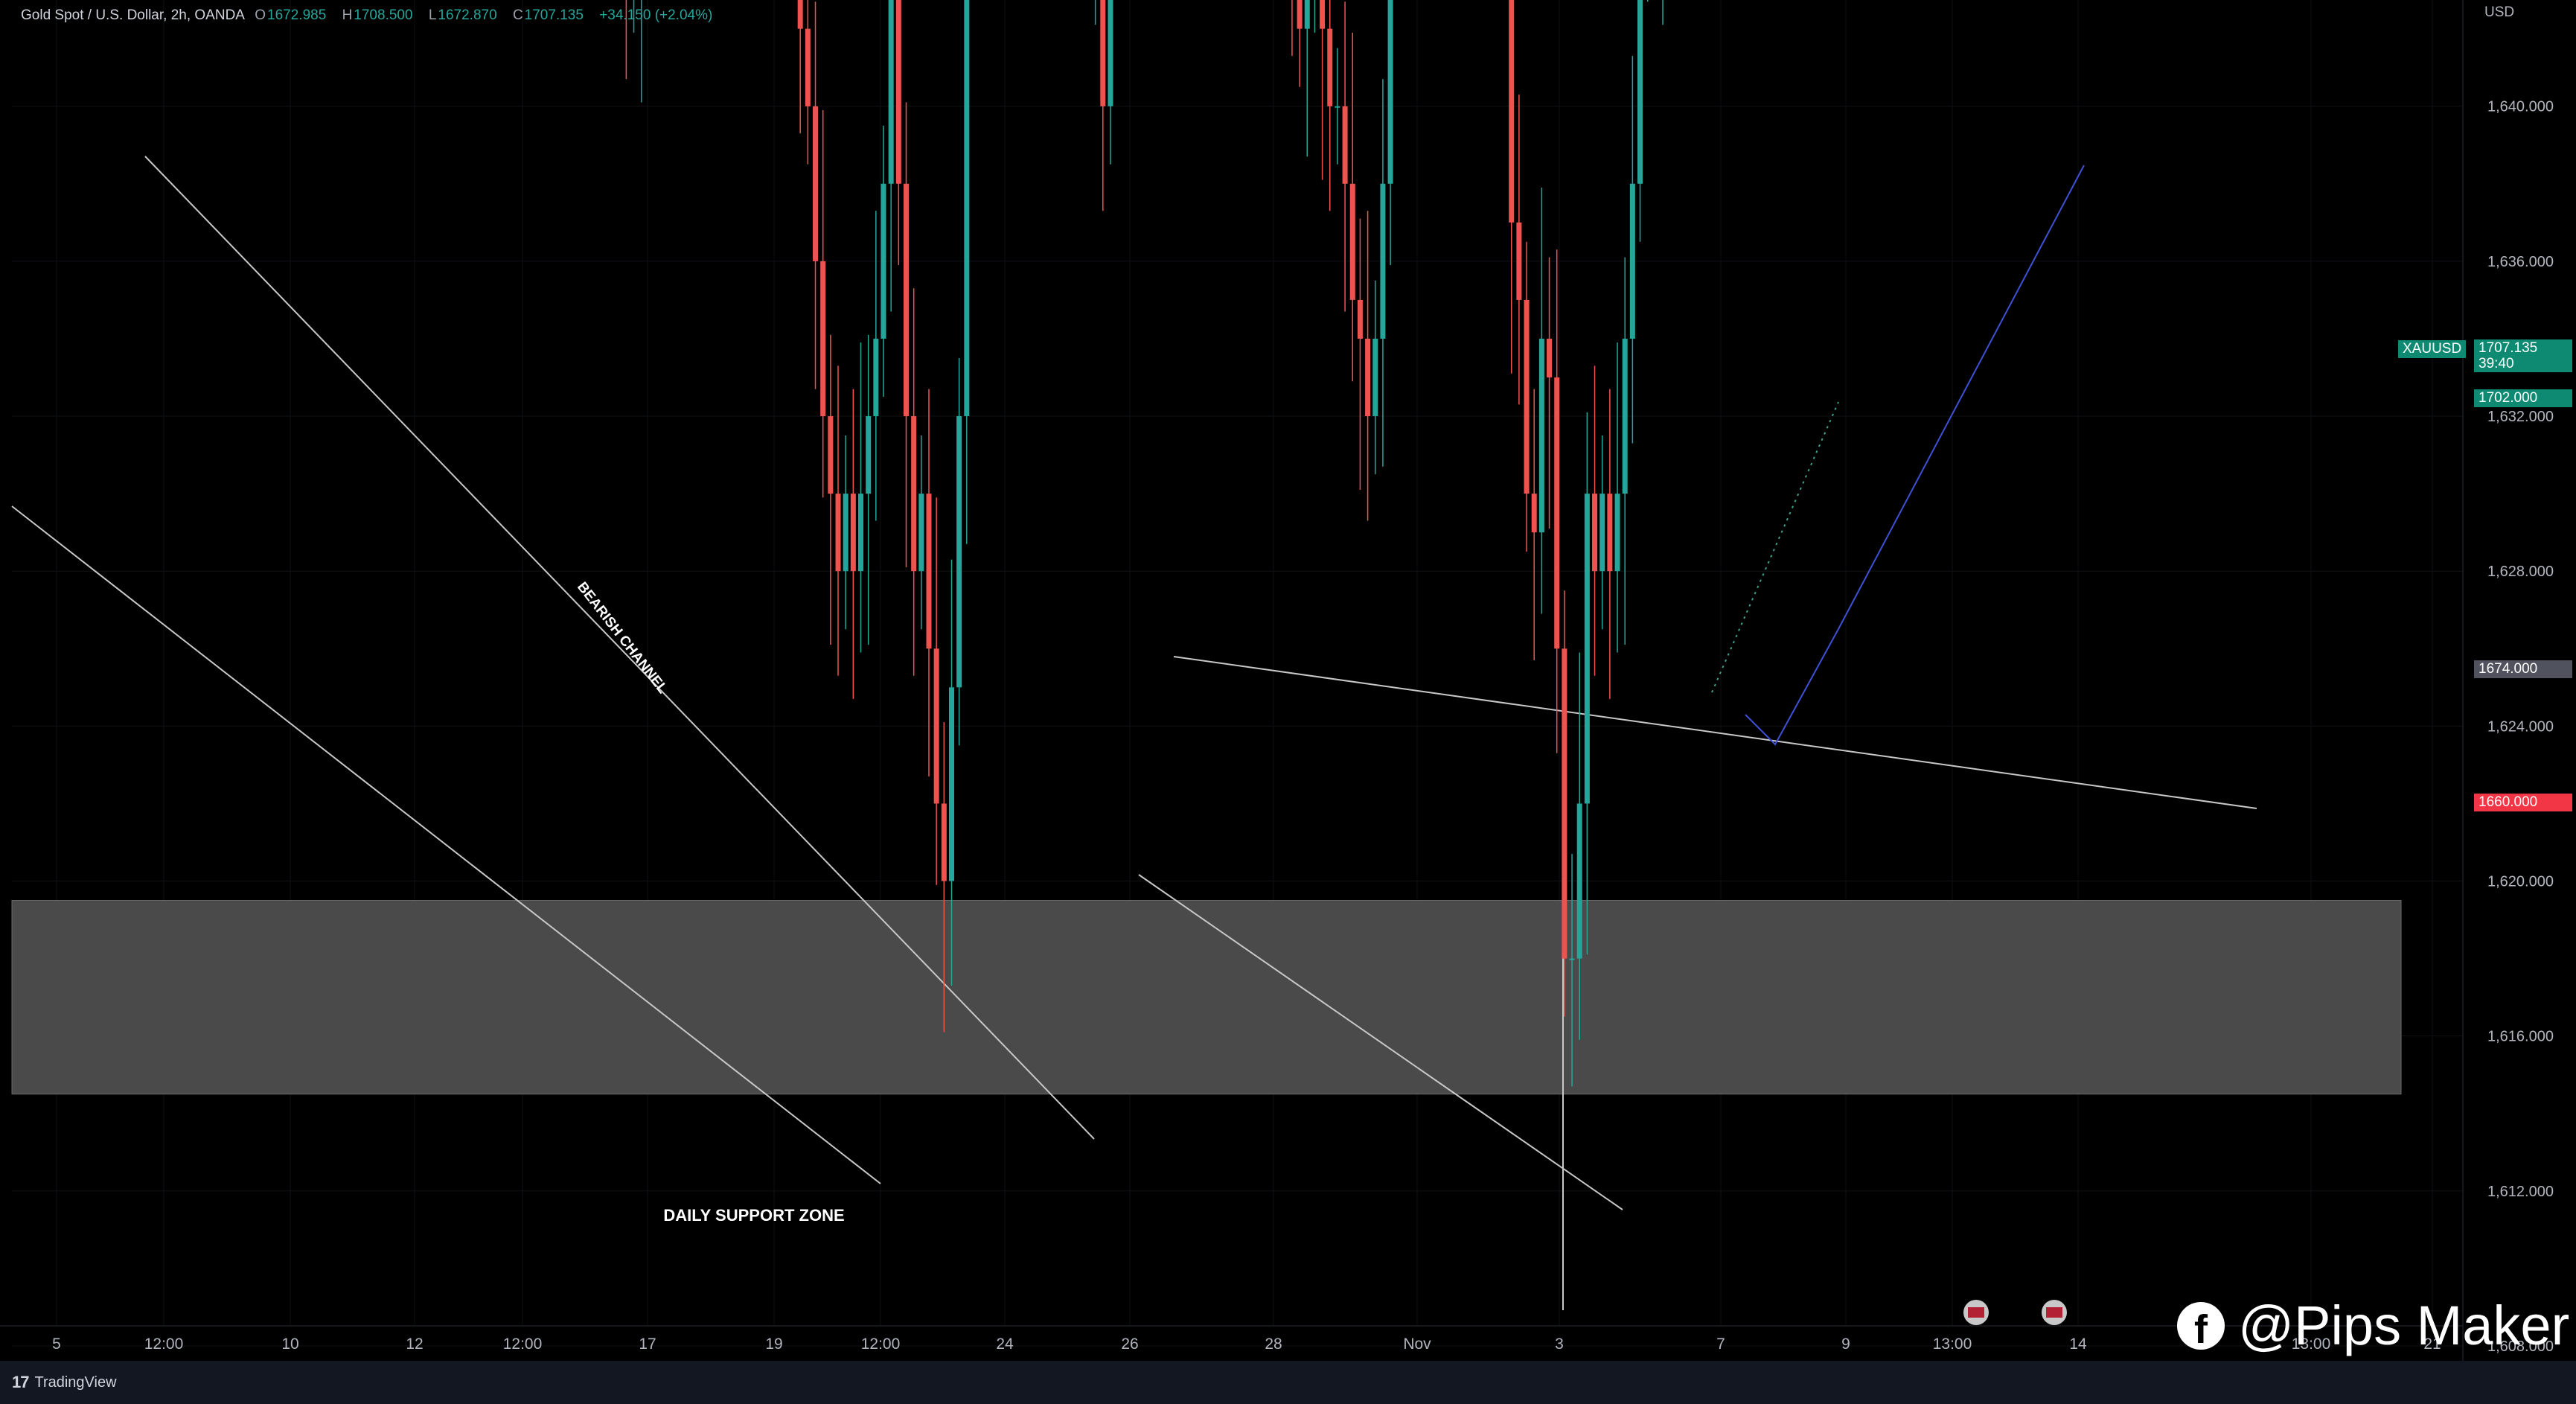 The image size is (2576, 1404). What do you see at coordinates (2311, 1344) in the screenshot?
I see `x-tick-label: 13:00` at bounding box center [2311, 1344].